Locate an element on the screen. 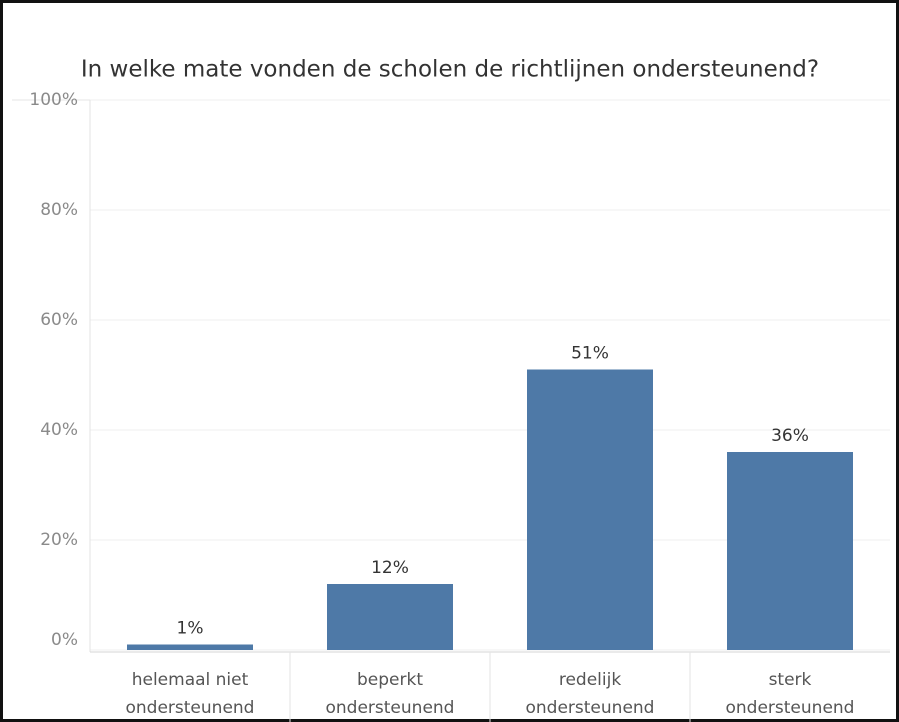  y-tick-label: 20% is located at coordinates (59, 540).